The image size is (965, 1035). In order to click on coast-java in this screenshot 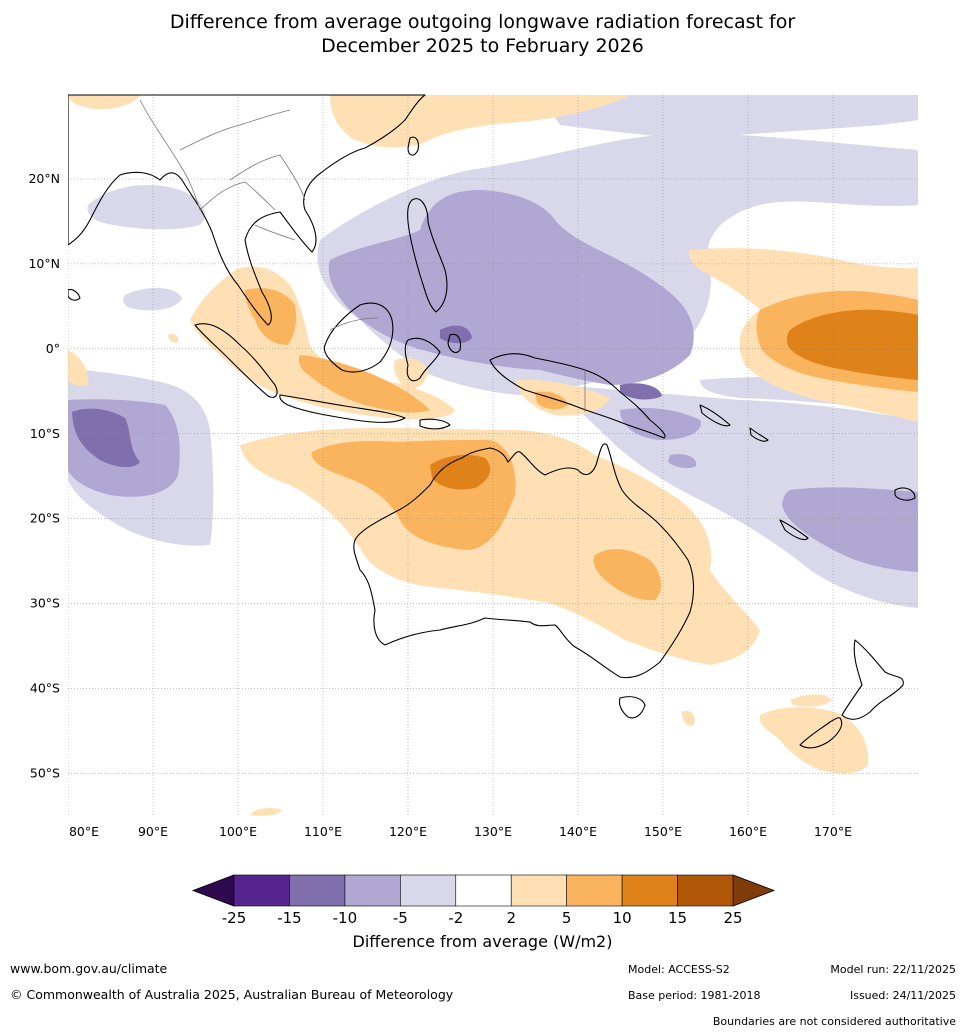, I will do `click(342, 408)`.